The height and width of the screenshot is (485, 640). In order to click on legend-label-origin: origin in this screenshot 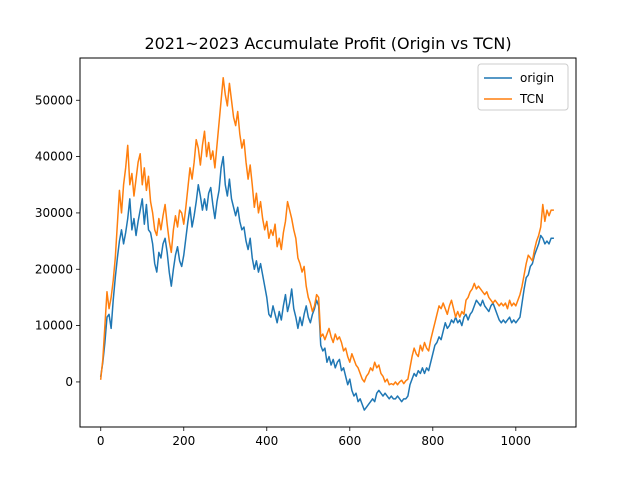, I will do `click(537, 78)`.